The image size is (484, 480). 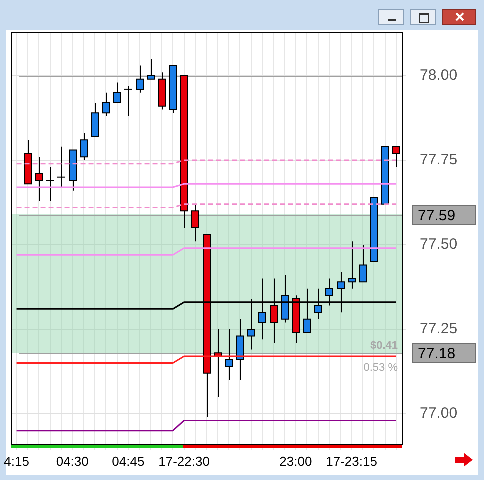 I want to click on x-tick-label: 17-22:30, so click(x=184, y=461).